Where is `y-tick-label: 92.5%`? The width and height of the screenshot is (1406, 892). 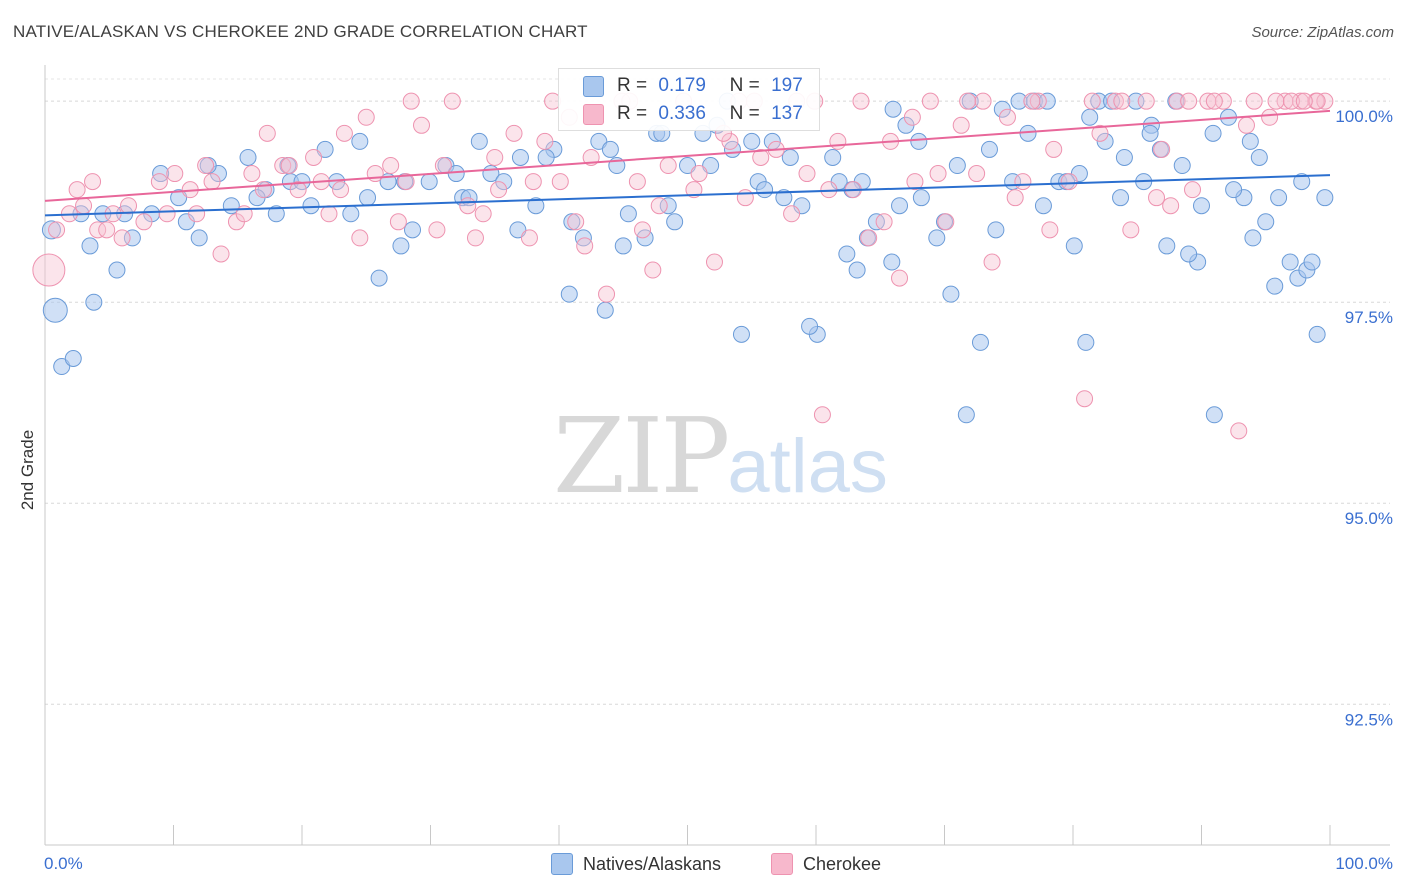 y-tick-label: 92.5% is located at coordinates (1369, 719).